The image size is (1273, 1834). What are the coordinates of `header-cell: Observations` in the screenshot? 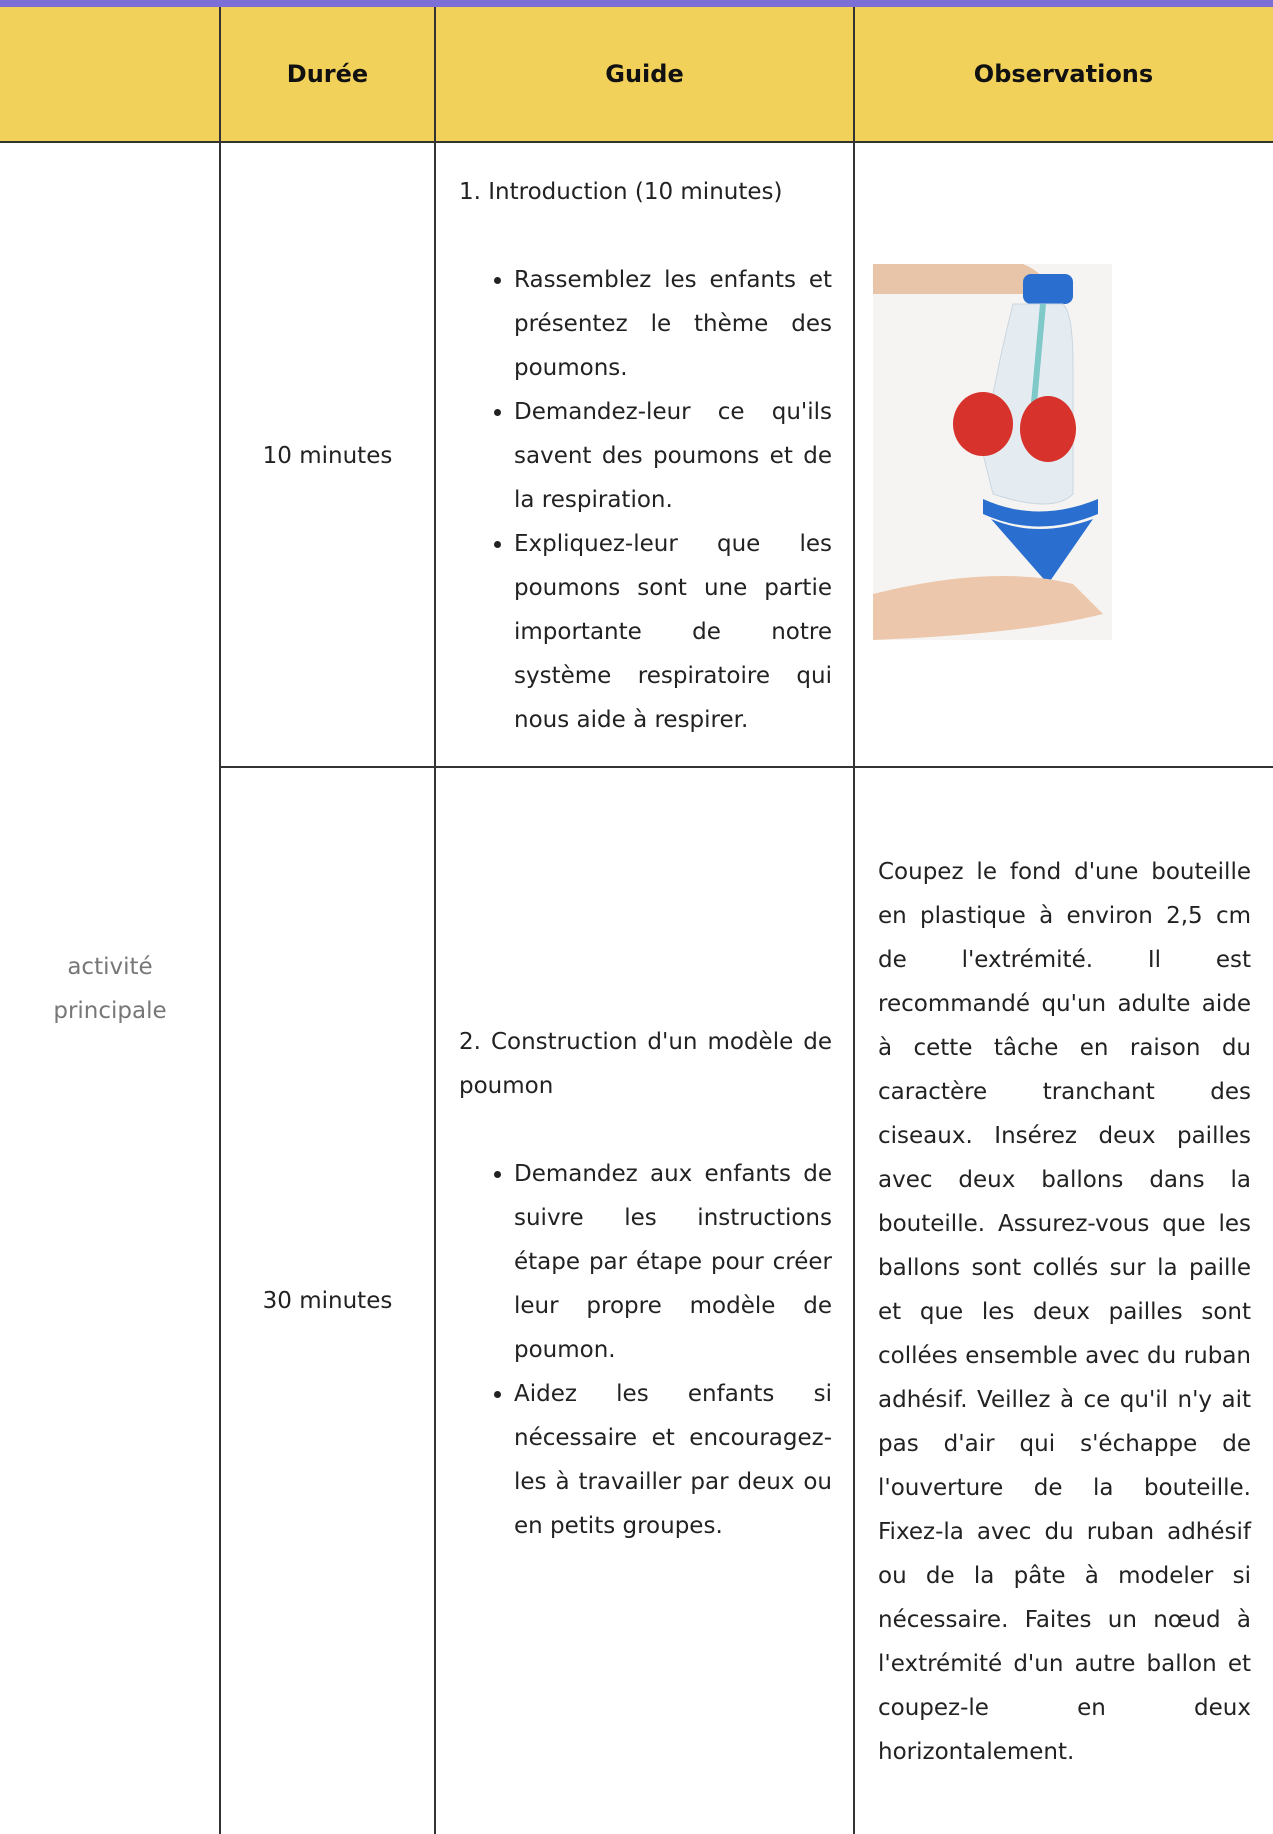 It's located at (1063, 74).